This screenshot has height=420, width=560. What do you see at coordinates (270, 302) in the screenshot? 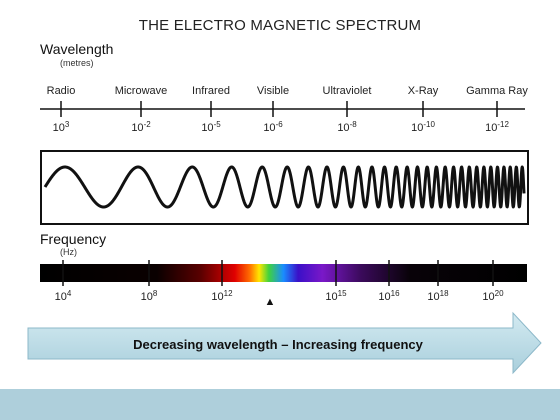
I see `visible-marker: ▲` at bounding box center [270, 302].